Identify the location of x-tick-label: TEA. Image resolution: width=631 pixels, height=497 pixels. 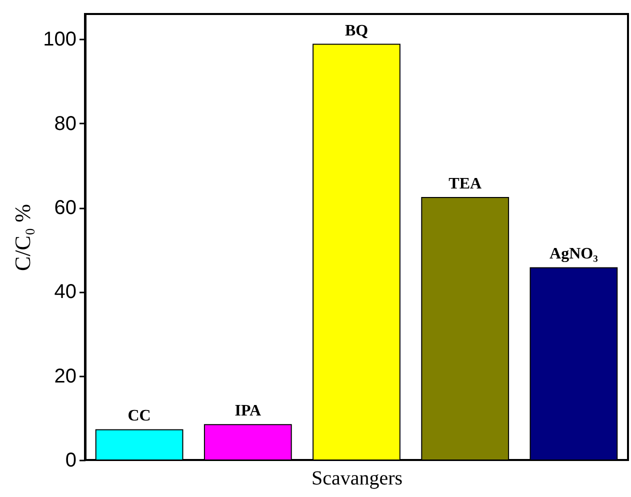
(465, 183).